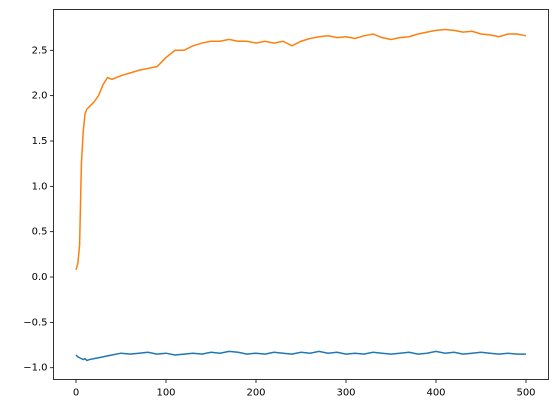 The image size is (559, 413). What do you see at coordinates (35, 322) in the screenshot?
I see `y-tick-label: −0.5` at bounding box center [35, 322].